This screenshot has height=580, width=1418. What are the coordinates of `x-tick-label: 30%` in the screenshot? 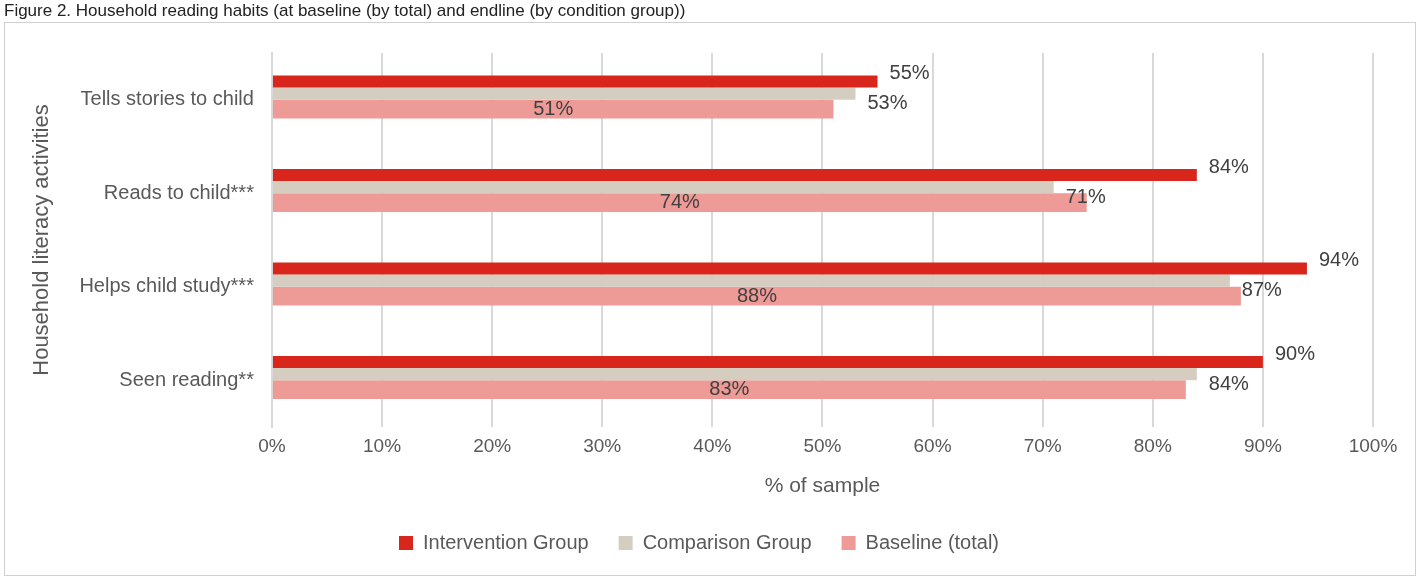 It's located at (602, 445).